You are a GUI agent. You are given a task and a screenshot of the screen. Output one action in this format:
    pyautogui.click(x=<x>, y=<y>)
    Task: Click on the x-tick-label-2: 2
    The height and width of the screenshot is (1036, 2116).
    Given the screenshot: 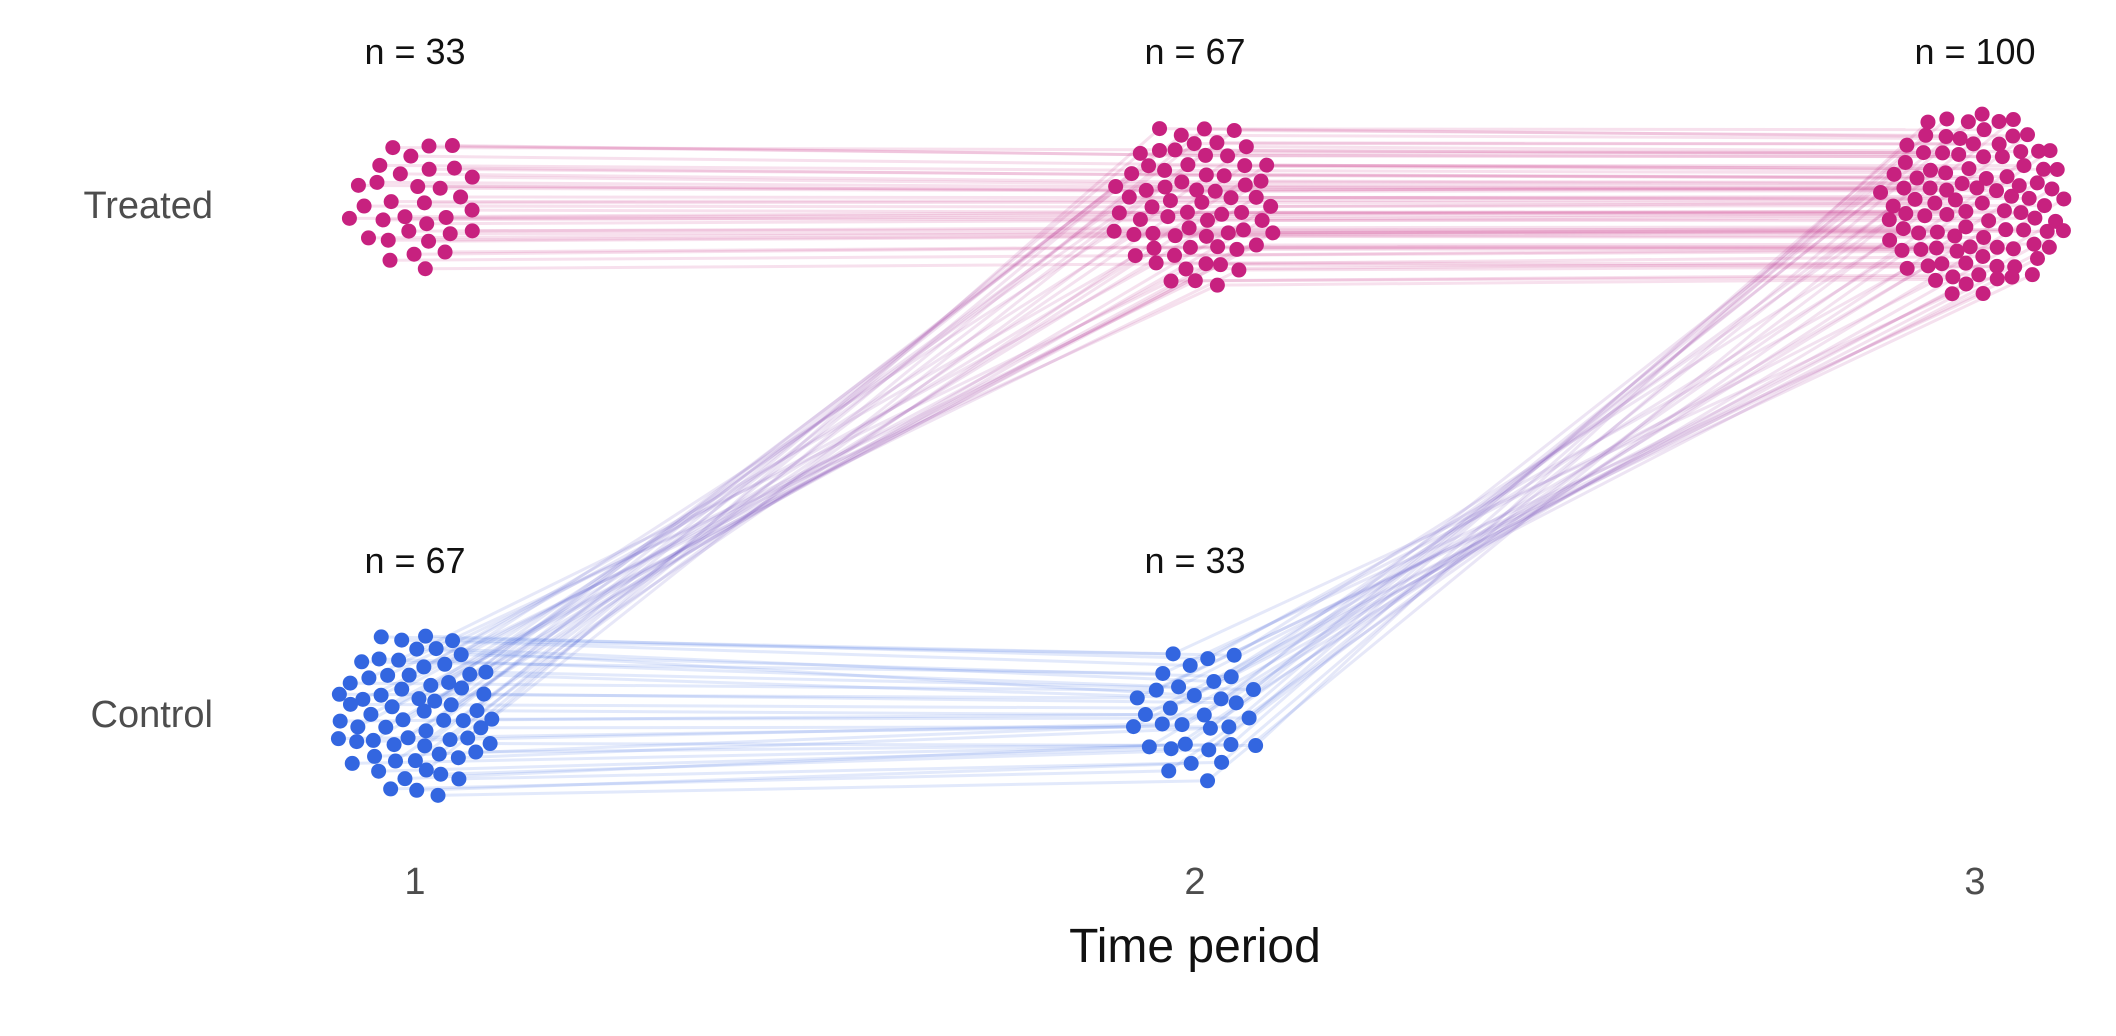 What is the action you would take?
    pyautogui.click(x=1194, y=882)
    